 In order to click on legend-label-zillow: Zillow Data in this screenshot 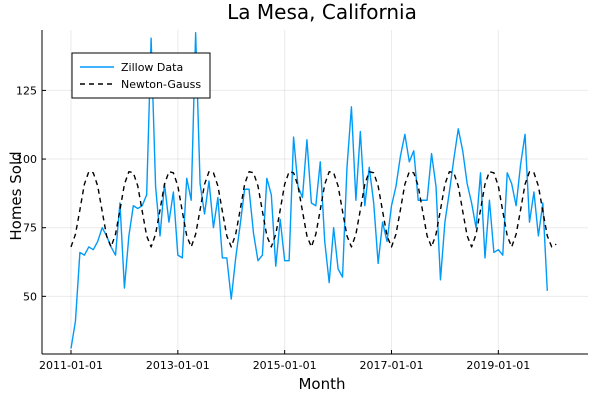, I will do `click(152, 67)`.